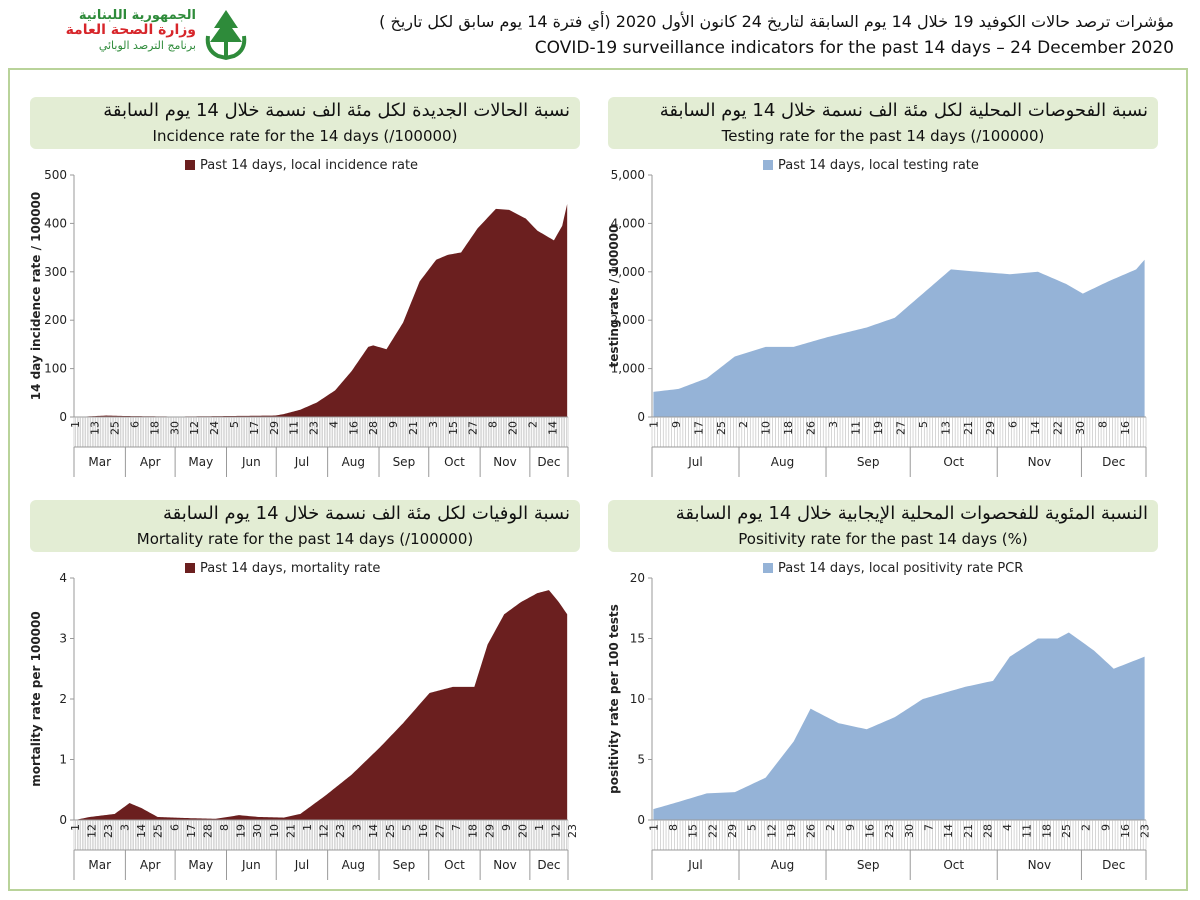 This screenshot has width=1200, height=900. Describe the element at coordinates (628, 320) in the screenshot. I see `y-tick-label: 2,000` at that location.